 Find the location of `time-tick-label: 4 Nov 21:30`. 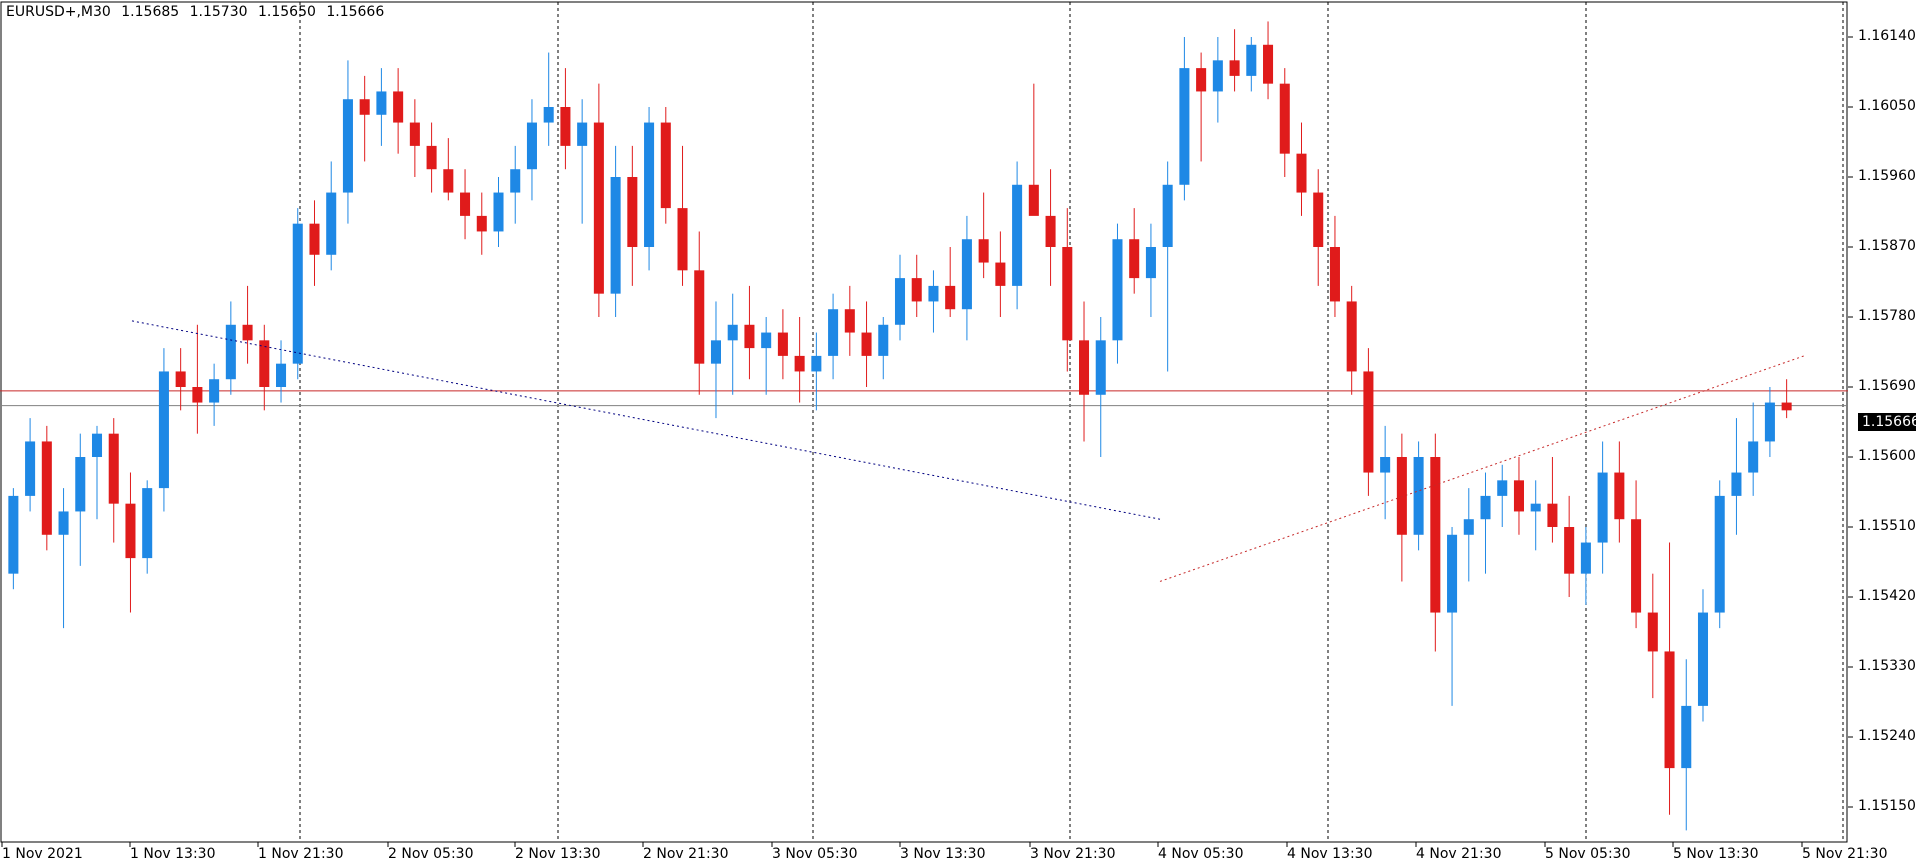

time-tick-label: 4 Nov 21:30 is located at coordinates (1459, 854).